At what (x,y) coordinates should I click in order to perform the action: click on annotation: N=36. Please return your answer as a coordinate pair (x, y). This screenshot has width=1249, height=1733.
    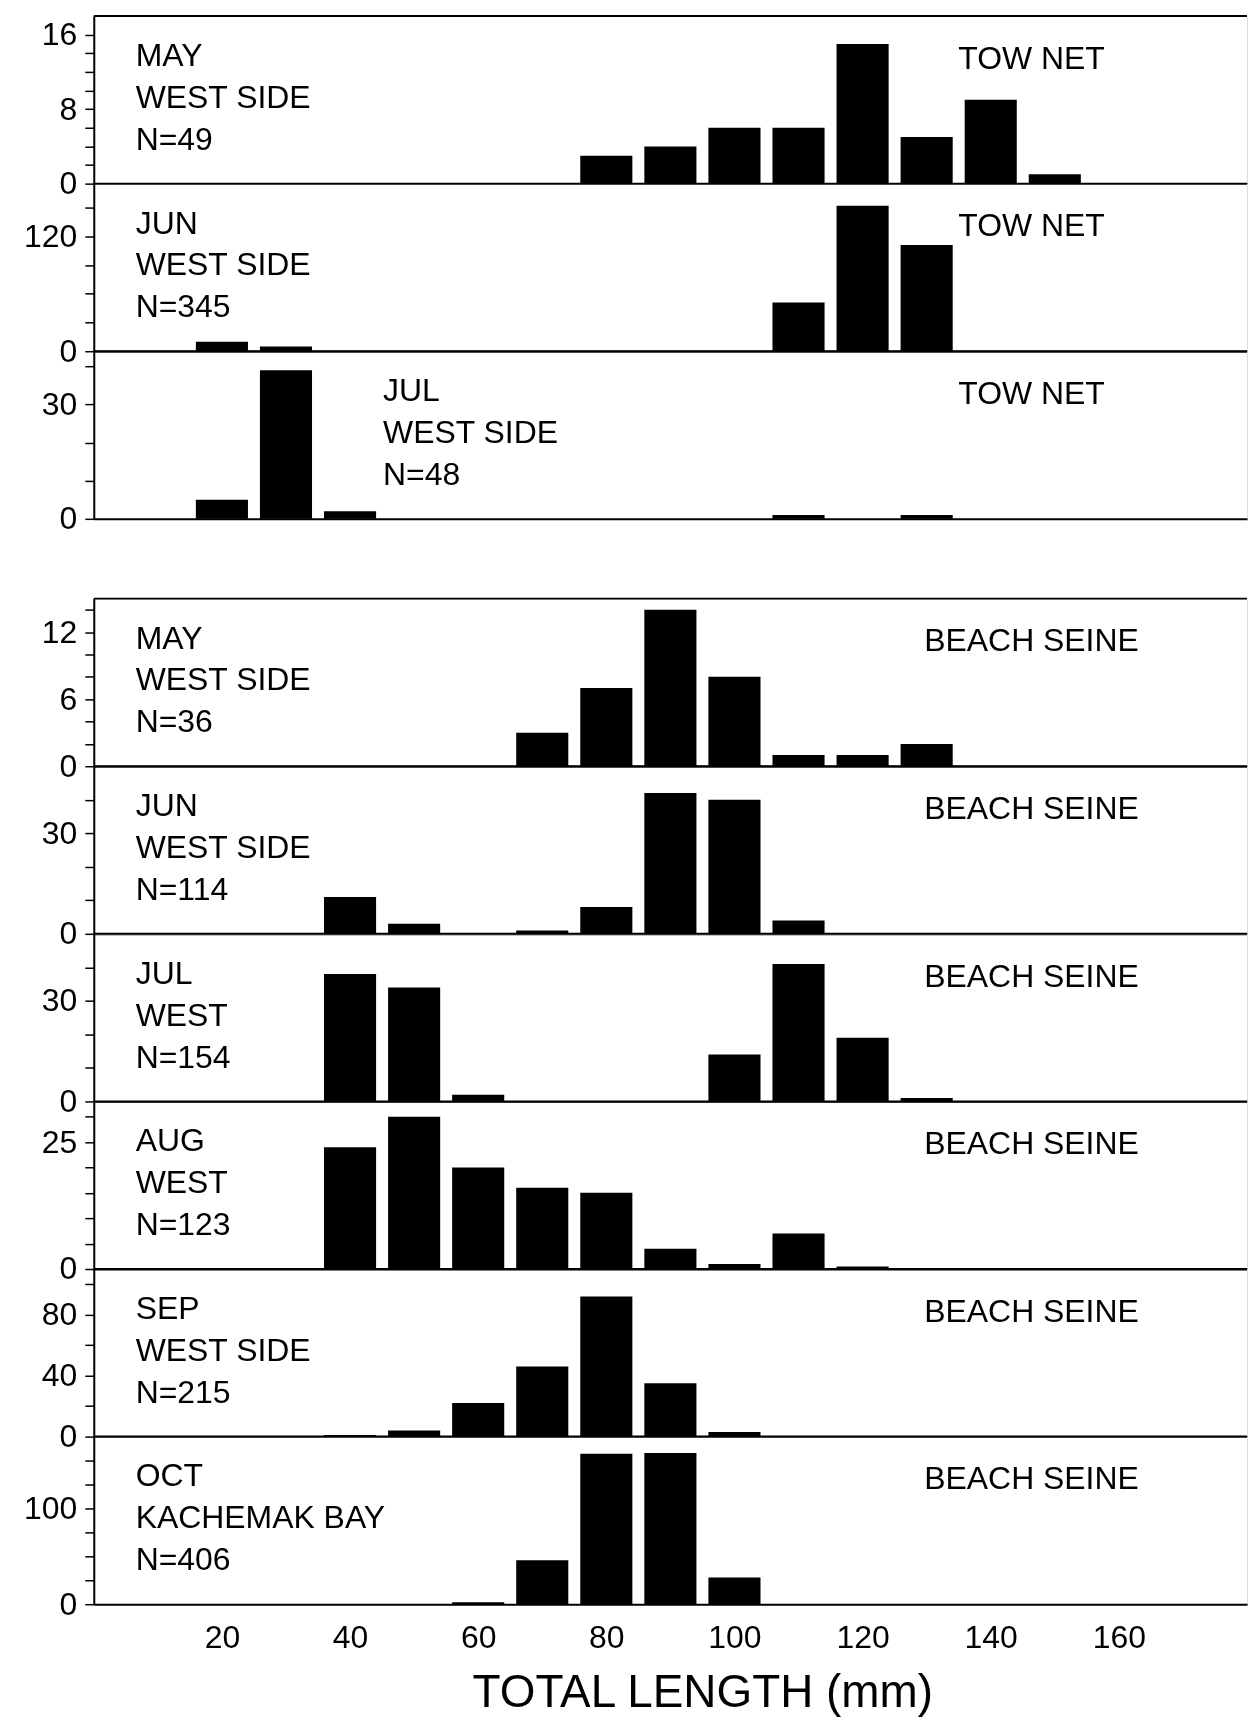
    Looking at the image, I should click on (174, 721).